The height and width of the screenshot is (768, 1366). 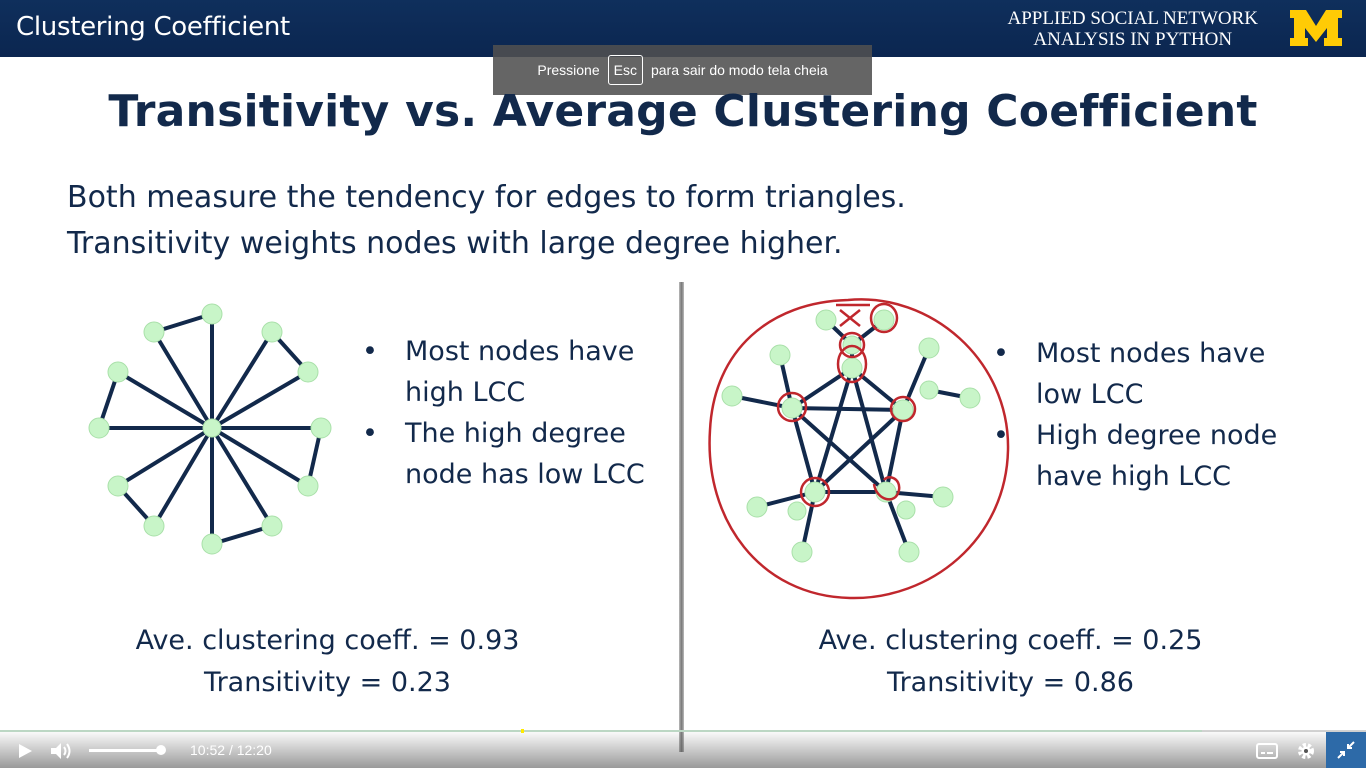 I want to click on time-display: 10:52 / 12:20, so click(x=231, y=750).